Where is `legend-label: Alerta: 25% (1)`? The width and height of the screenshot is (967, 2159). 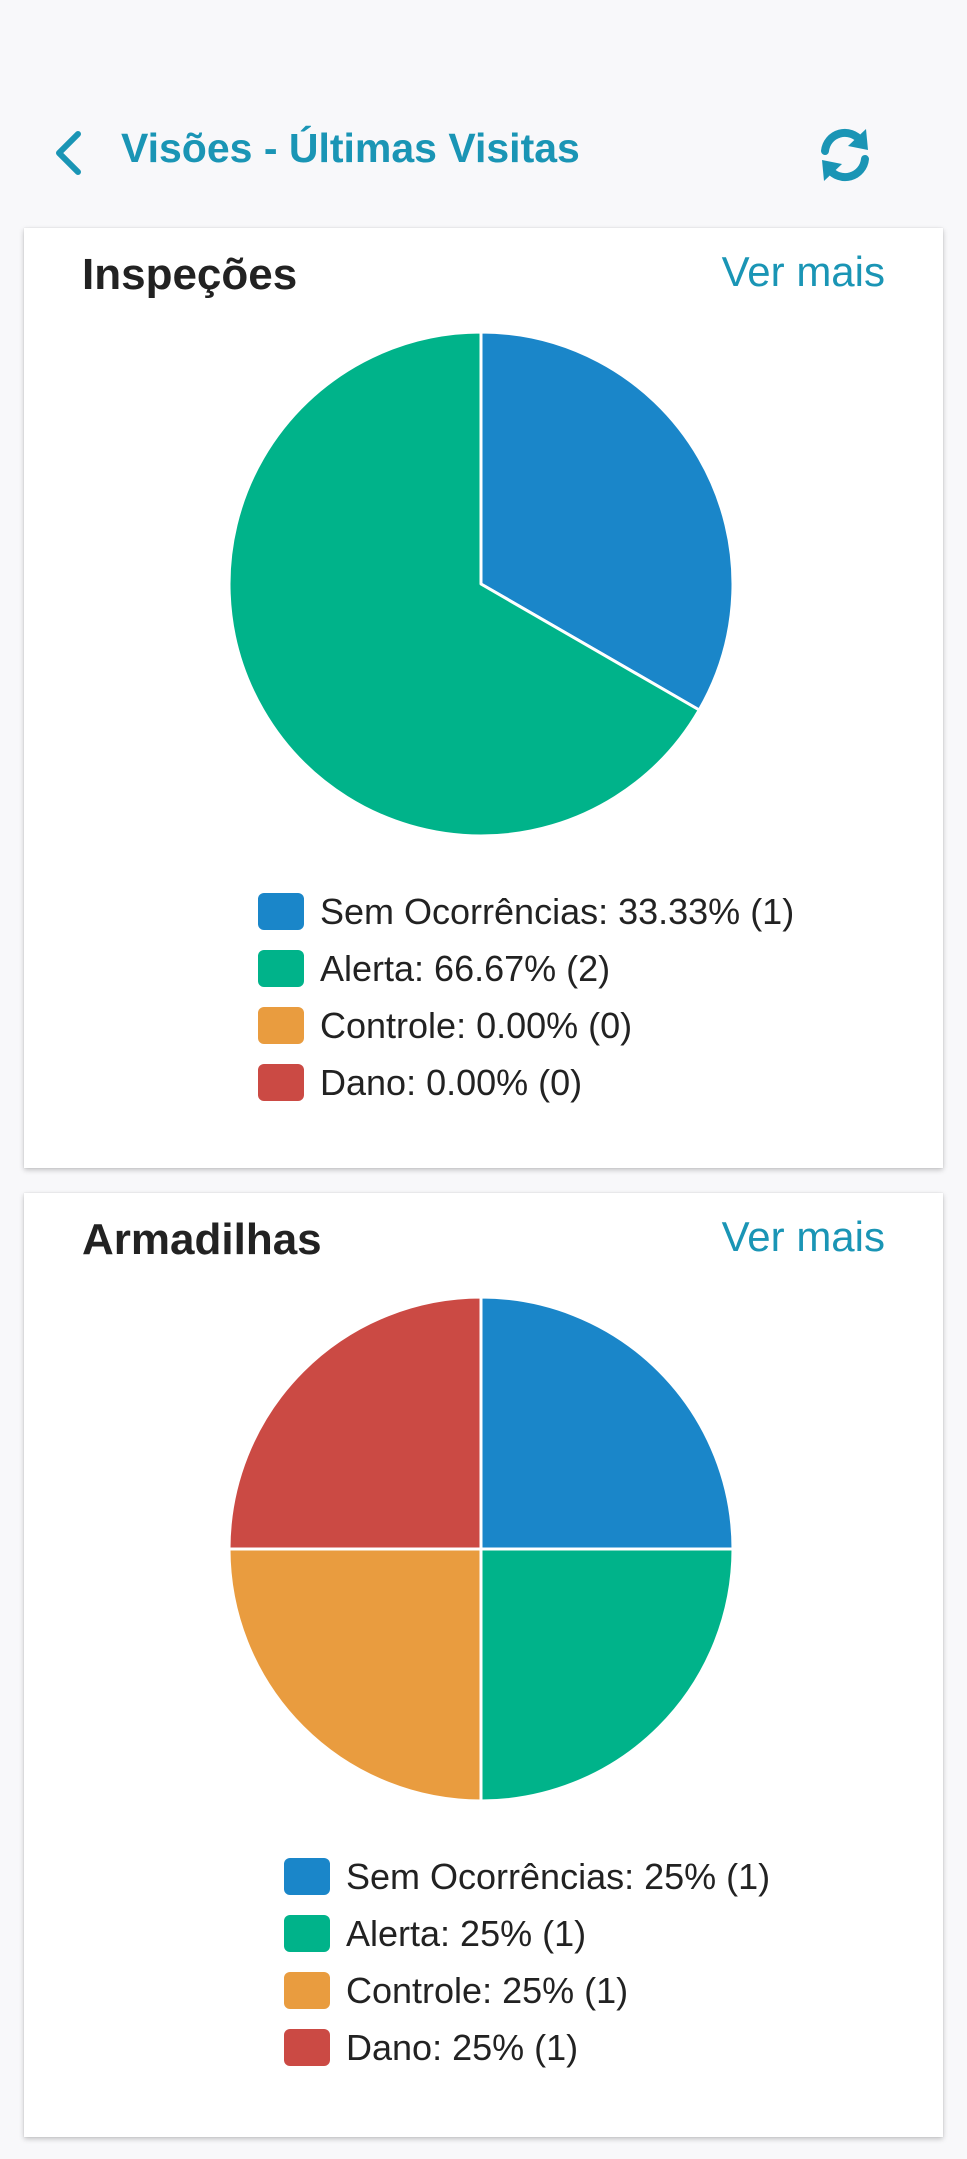
legend-label: Alerta: 25% (1) is located at coordinates (466, 1933).